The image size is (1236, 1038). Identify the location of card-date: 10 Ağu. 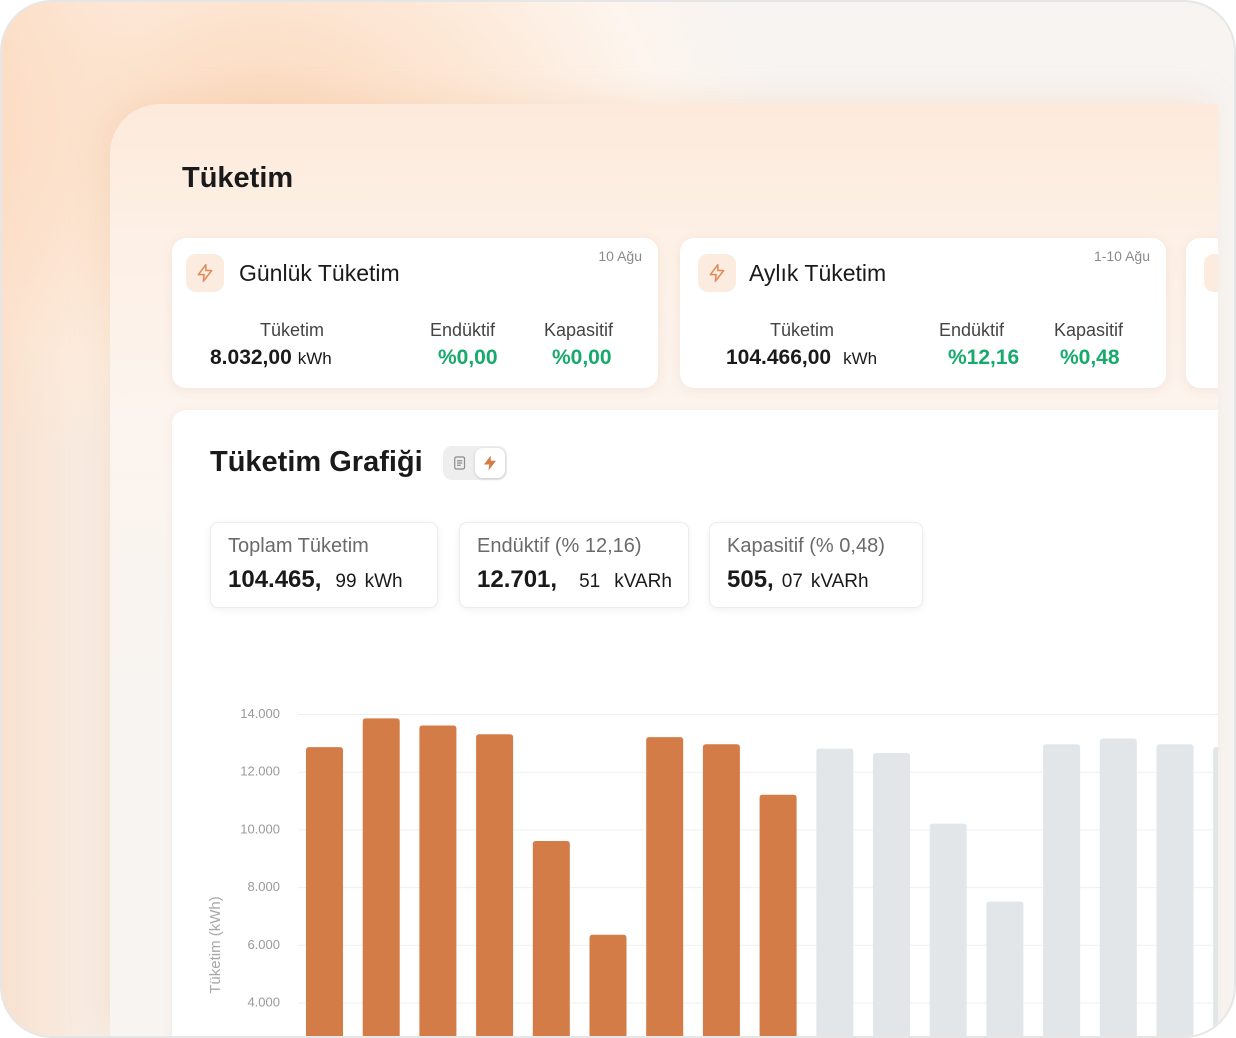
(620, 256).